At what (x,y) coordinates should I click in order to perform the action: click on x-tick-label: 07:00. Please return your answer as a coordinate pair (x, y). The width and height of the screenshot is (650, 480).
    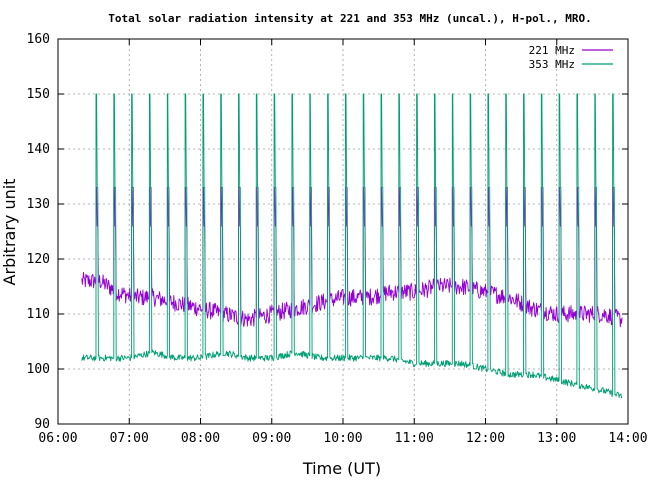
    Looking at the image, I should click on (129, 438).